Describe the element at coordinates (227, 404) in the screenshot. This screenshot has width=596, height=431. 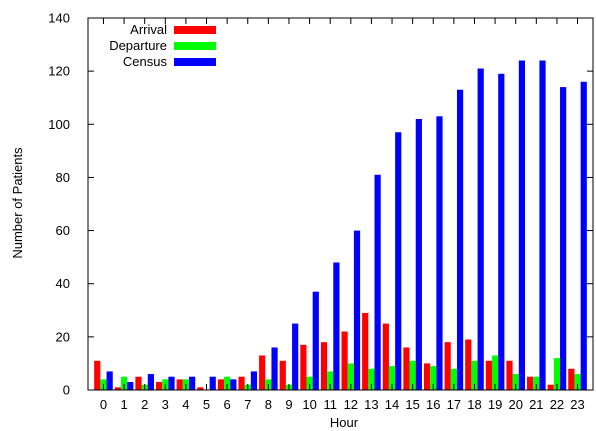
I see `x-tick-label-6: 6` at that location.